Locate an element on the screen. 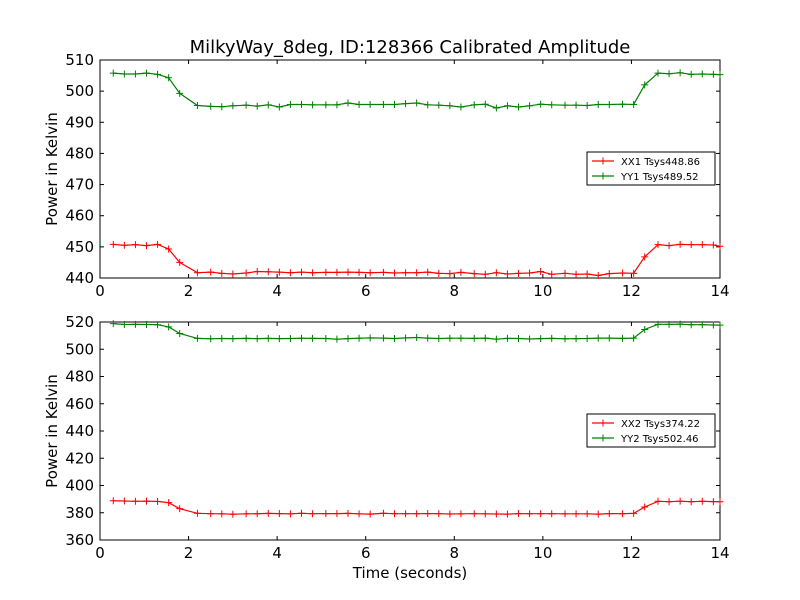 This screenshot has width=800, height=600. legend: XX1 Tsys448.86 YY1 Tsys489.52 is located at coordinates (651, 168).